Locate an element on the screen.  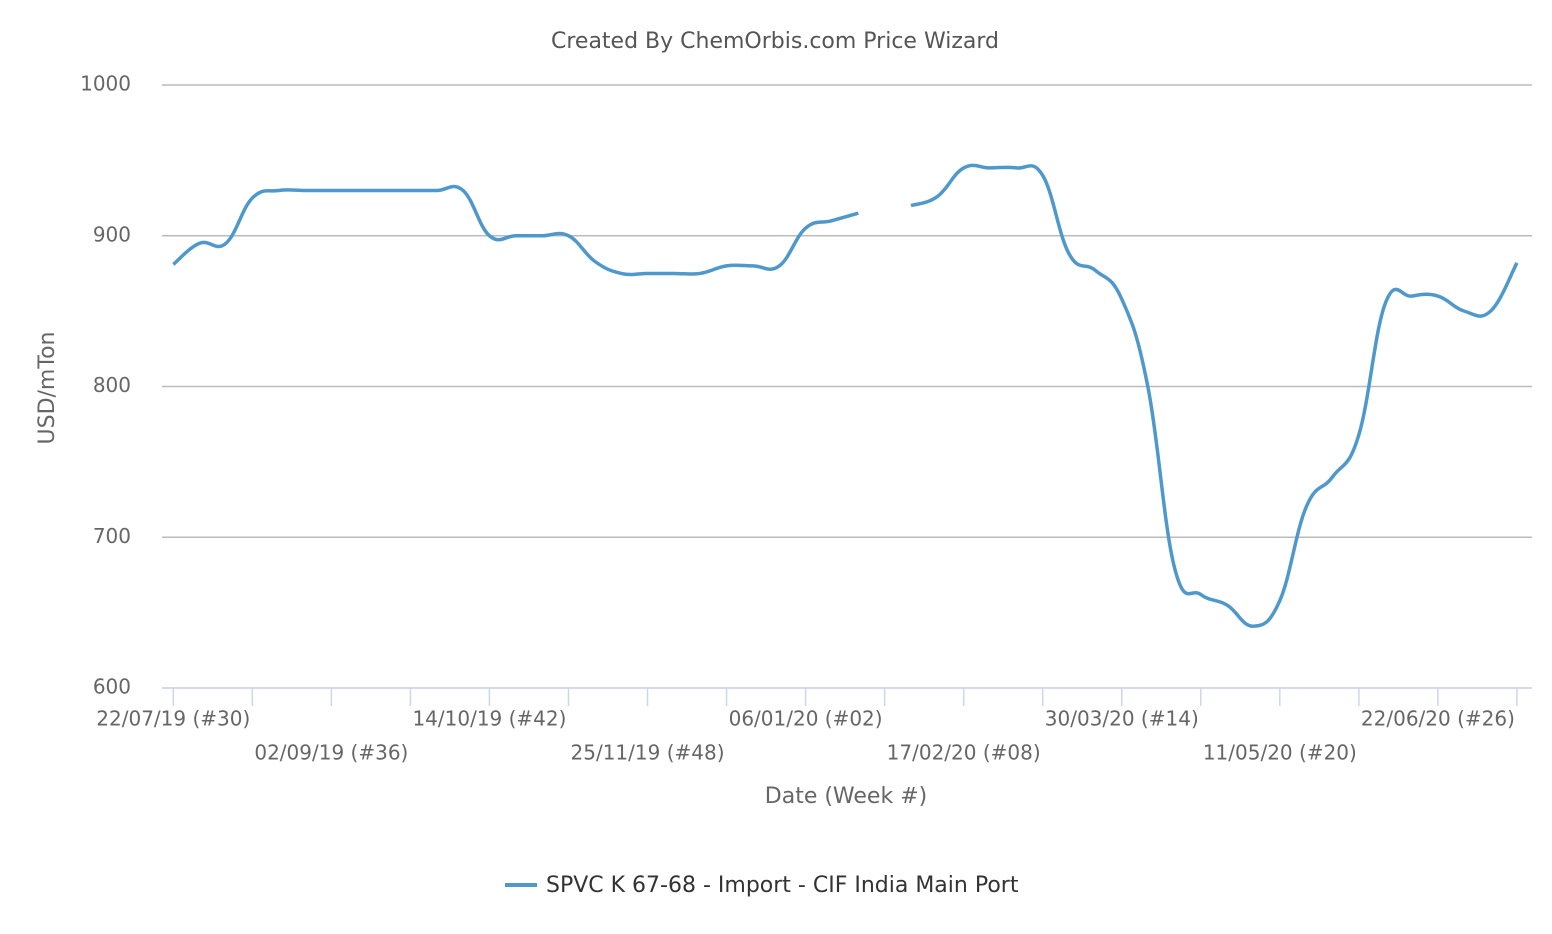
y-tick-label: 600 is located at coordinates (112, 687).